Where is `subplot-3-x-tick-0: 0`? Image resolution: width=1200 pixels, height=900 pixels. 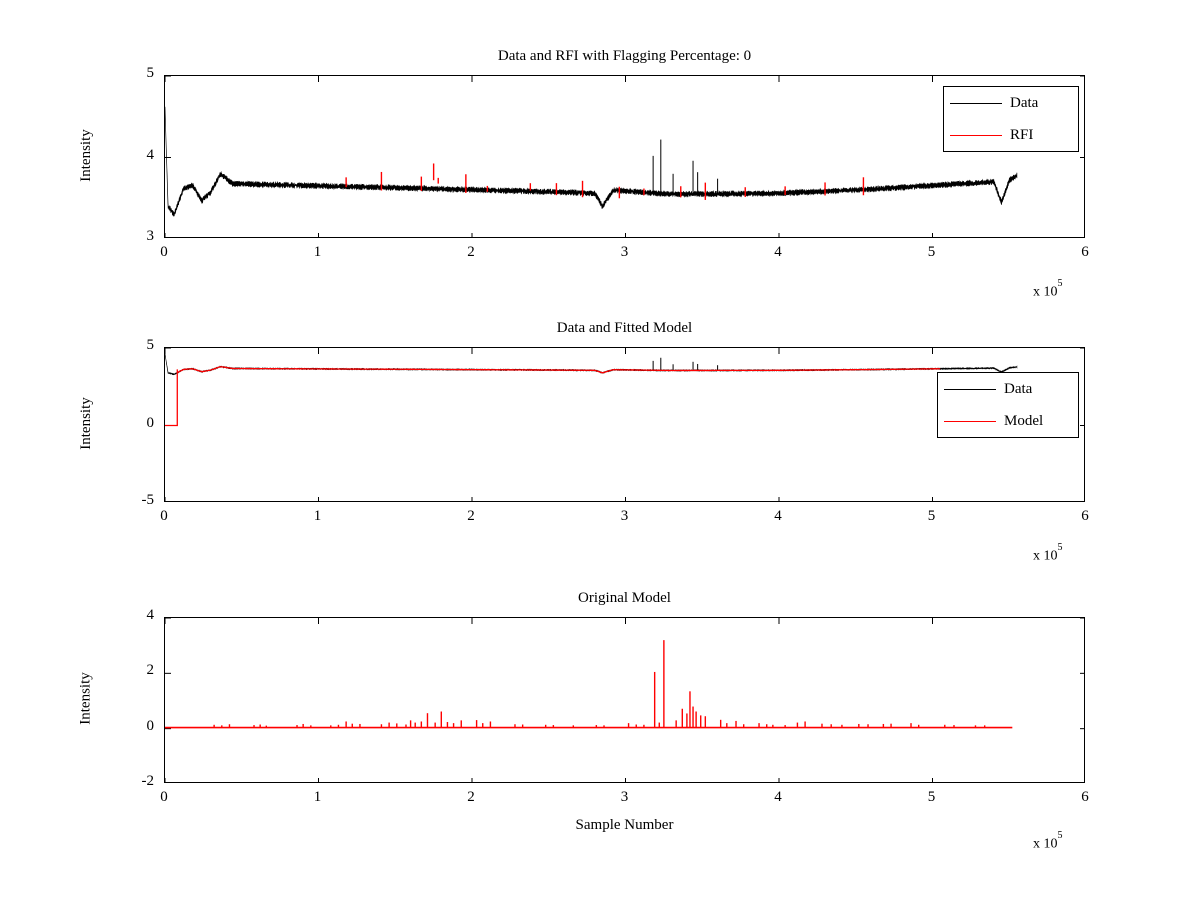
subplot-3-x-tick-0: 0 is located at coordinates (164, 797).